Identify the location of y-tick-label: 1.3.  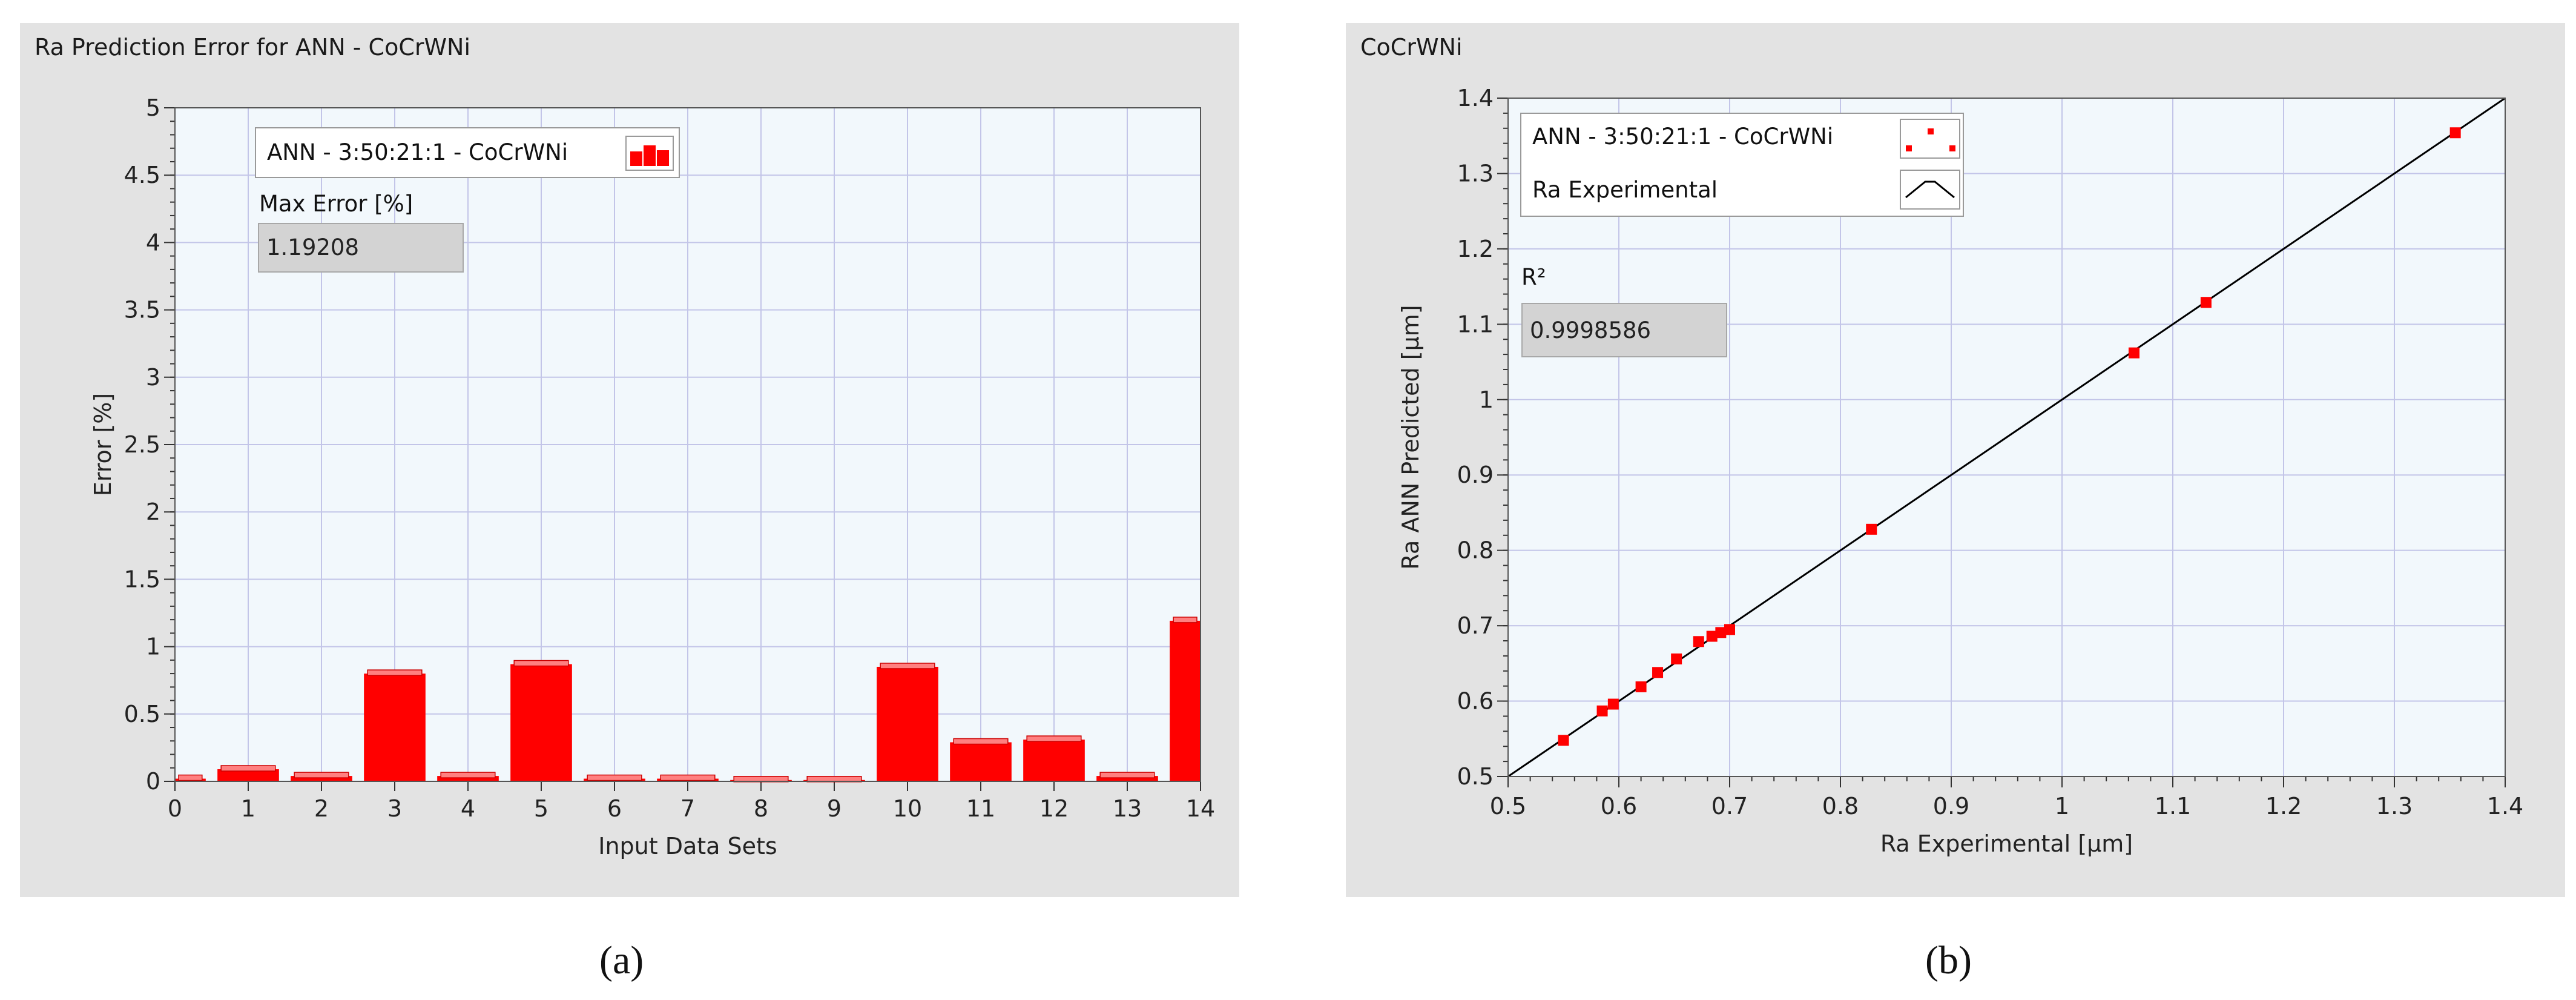
(1475, 174).